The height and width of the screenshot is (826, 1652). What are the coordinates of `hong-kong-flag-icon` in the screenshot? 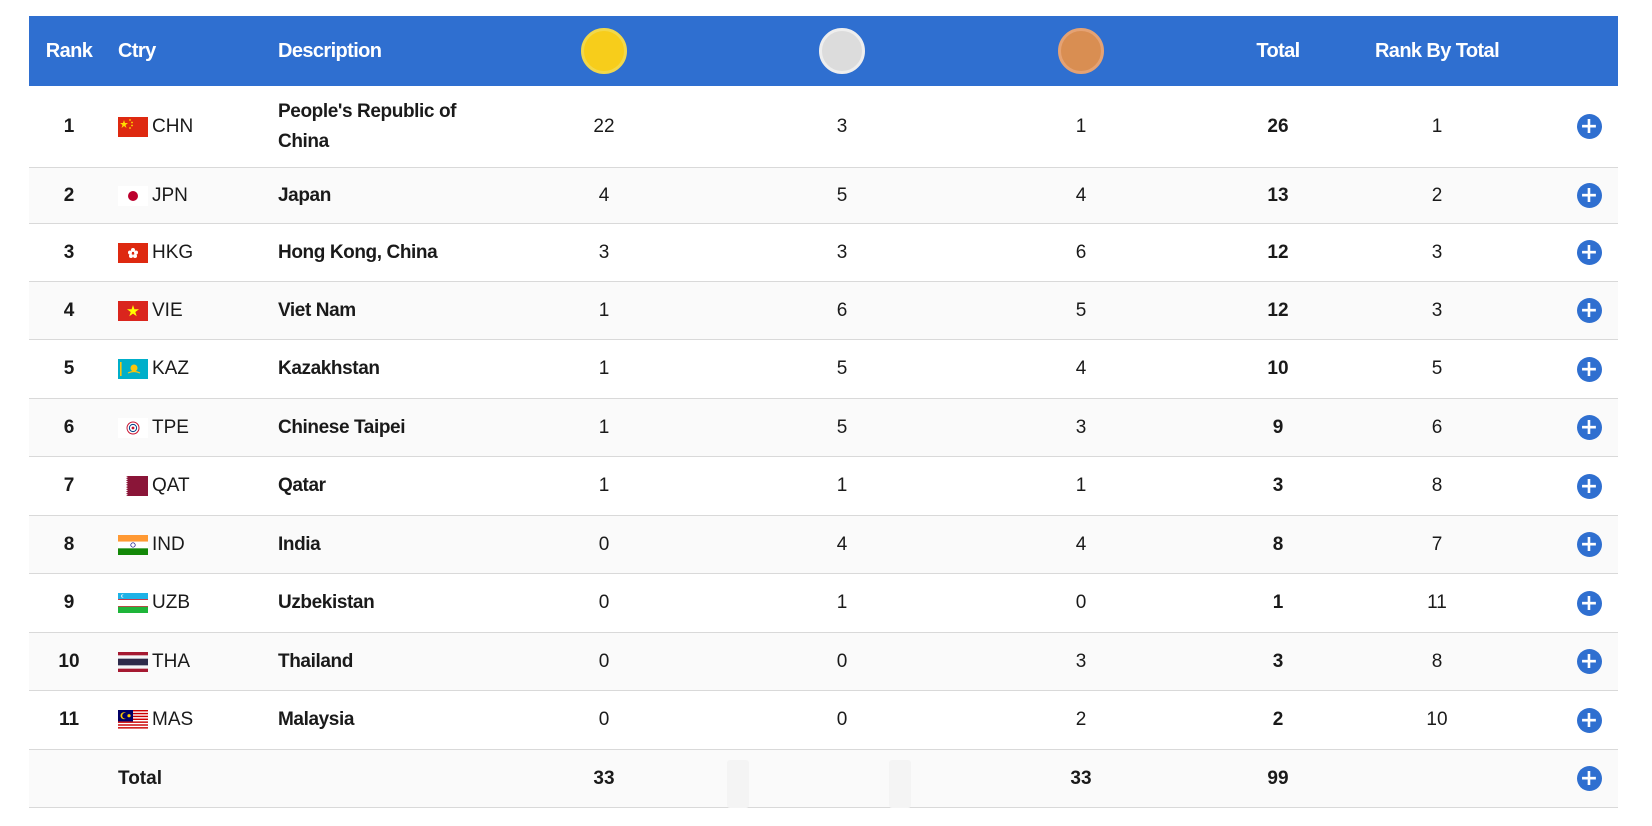 It's located at (133, 252).